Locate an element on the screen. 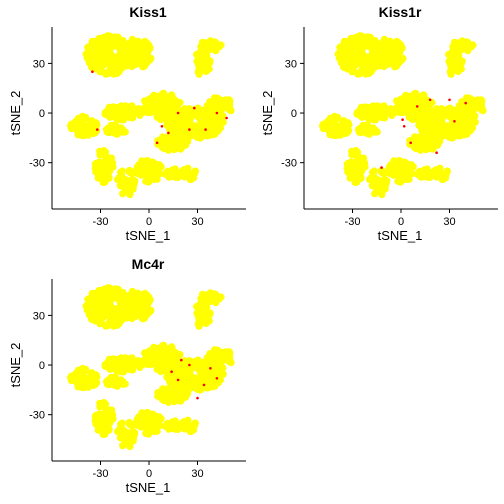 The height and width of the screenshot is (504, 504). panel-title: Kiss1 is located at coordinates (148, 12).